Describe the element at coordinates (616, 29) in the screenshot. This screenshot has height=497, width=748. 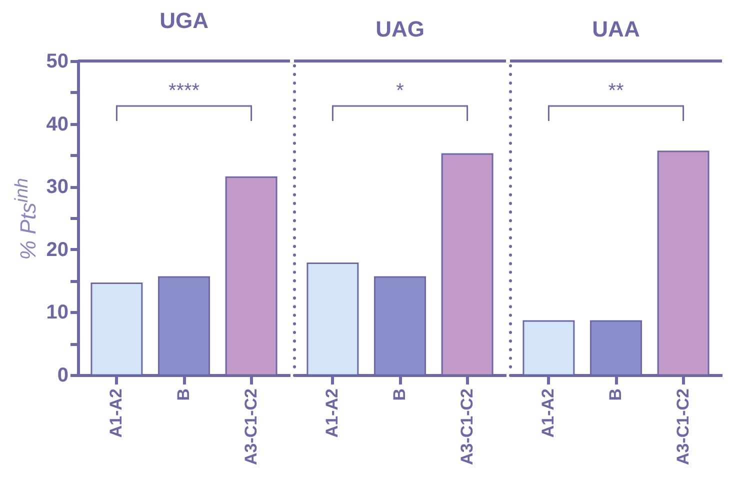
I see `chart-title: UAA` at that location.